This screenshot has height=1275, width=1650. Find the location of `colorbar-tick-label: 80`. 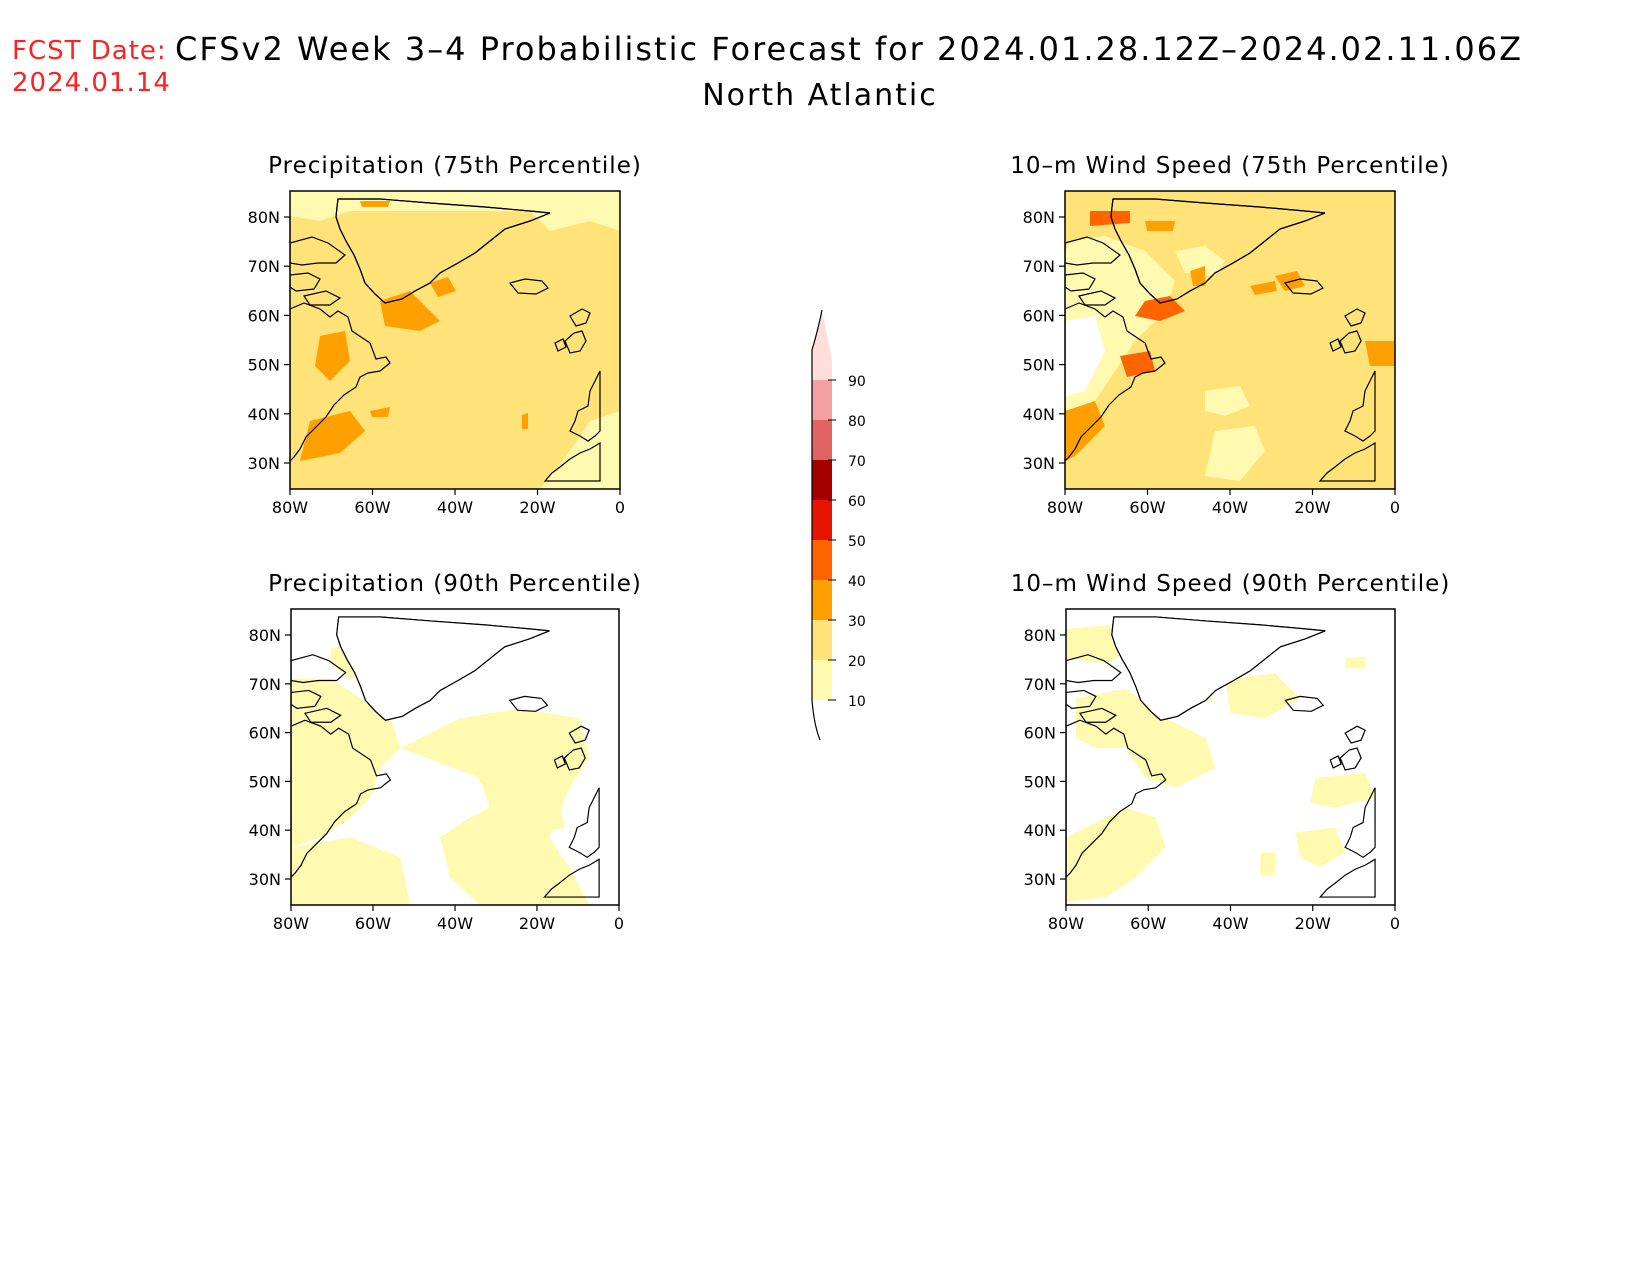

colorbar-tick-label: 80 is located at coordinates (857, 422).